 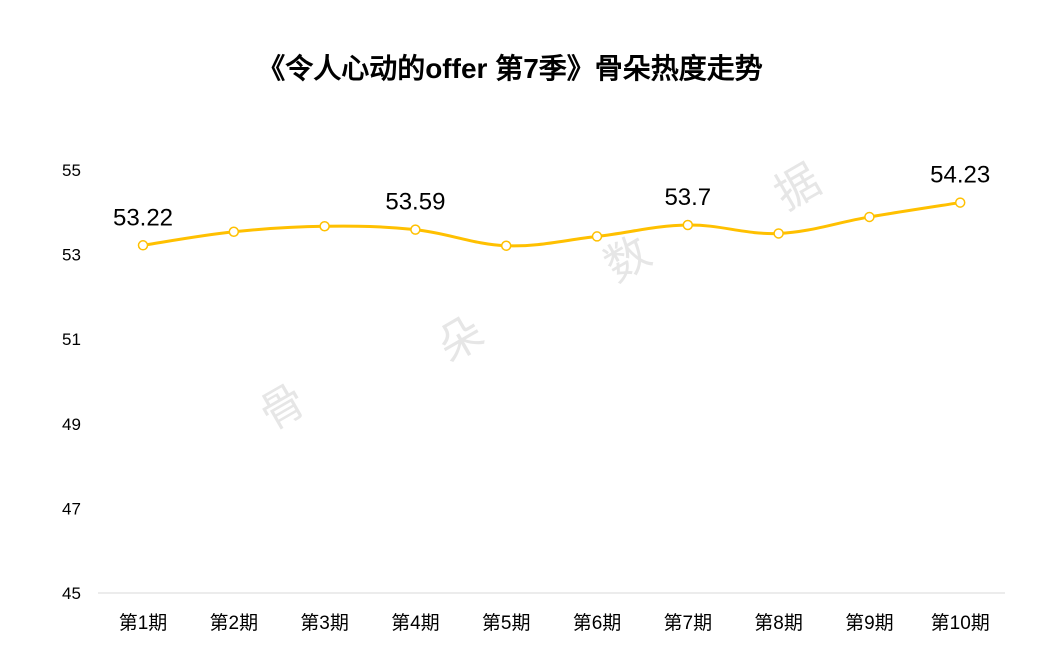 What do you see at coordinates (687, 197) in the screenshot?
I see `data-label: 53.7` at bounding box center [687, 197].